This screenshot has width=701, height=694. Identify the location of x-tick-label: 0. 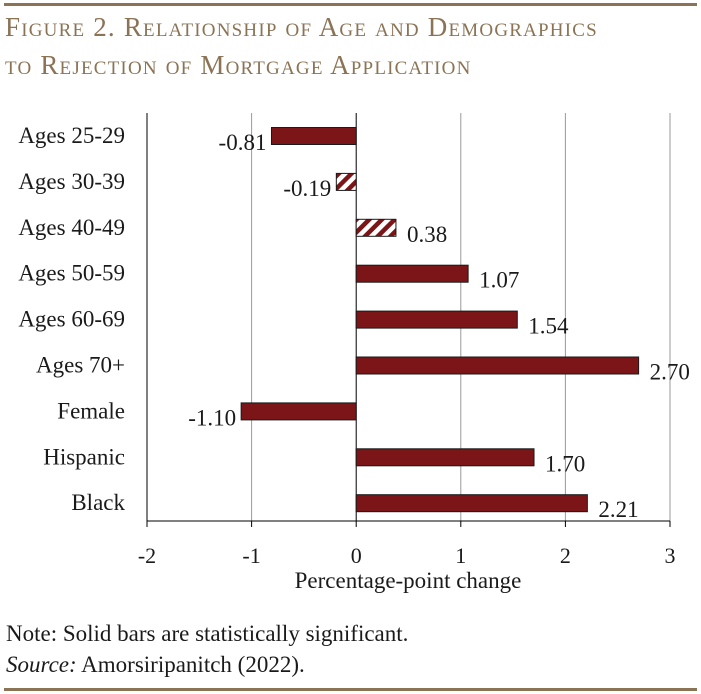
(356, 555).